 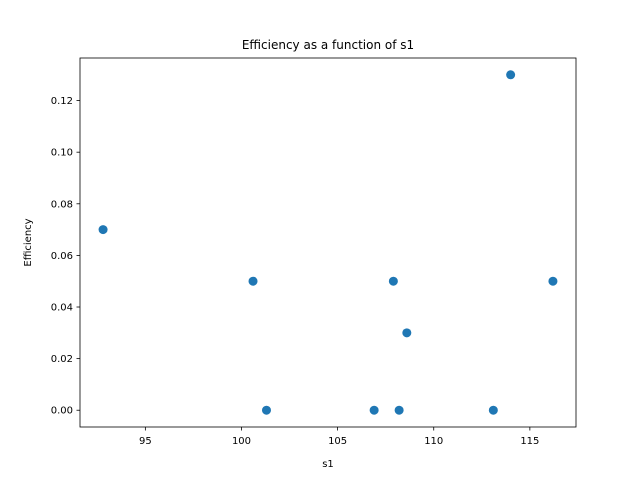 What do you see at coordinates (62, 101) in the screenshot?
I see `y-tick-label: 0.12` at bounding box center [62, 101].